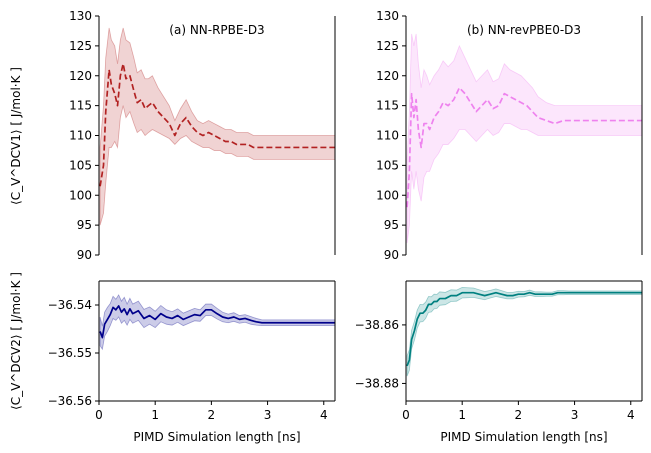  I want to click on y-tick-label: −38.88, so click(377, 383).